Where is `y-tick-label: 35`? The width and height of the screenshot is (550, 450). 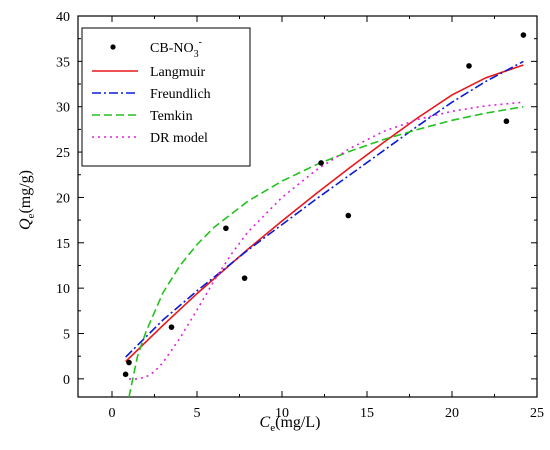
y-tick-label: 35 is located at coordinates (63, 62).